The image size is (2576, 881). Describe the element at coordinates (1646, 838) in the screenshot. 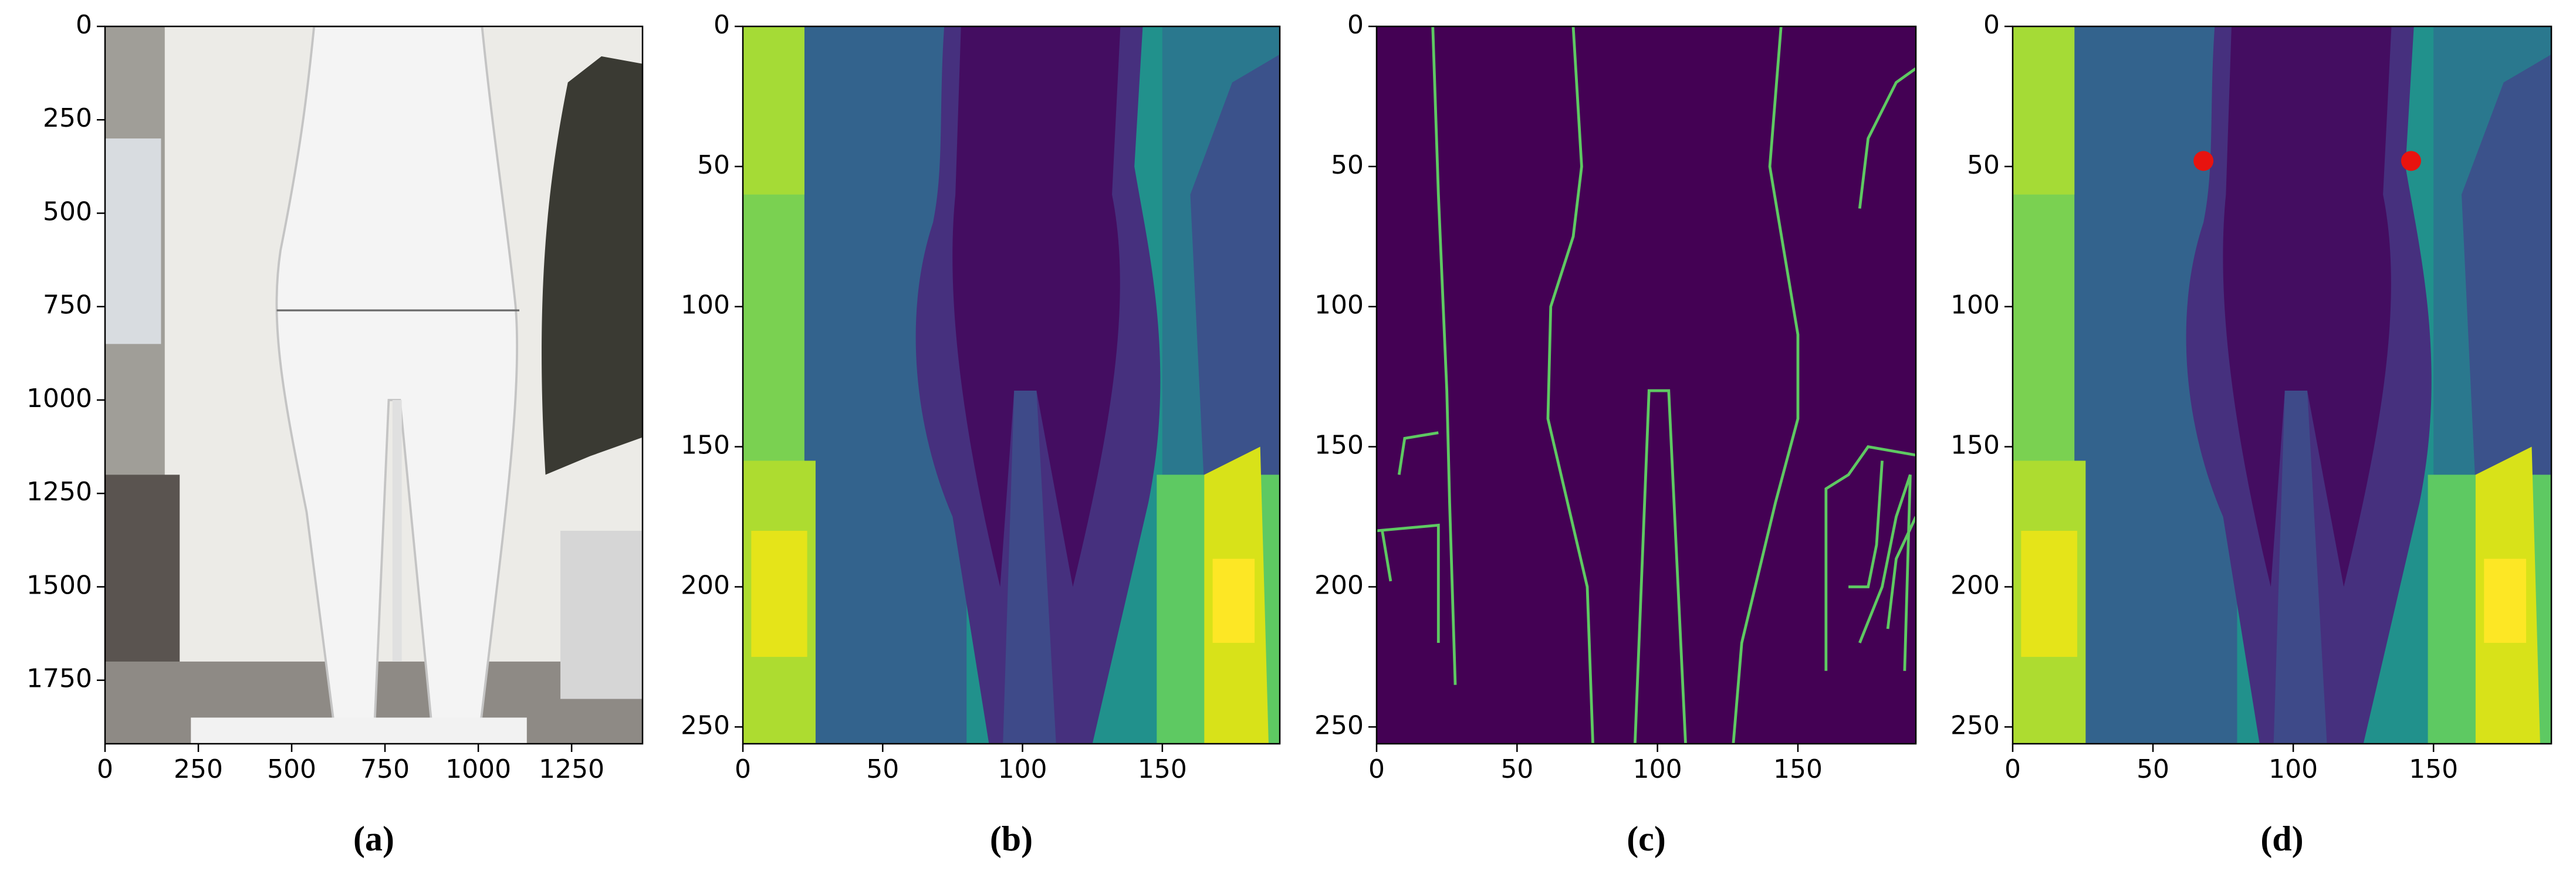

I see `caption: (c)` at that location.